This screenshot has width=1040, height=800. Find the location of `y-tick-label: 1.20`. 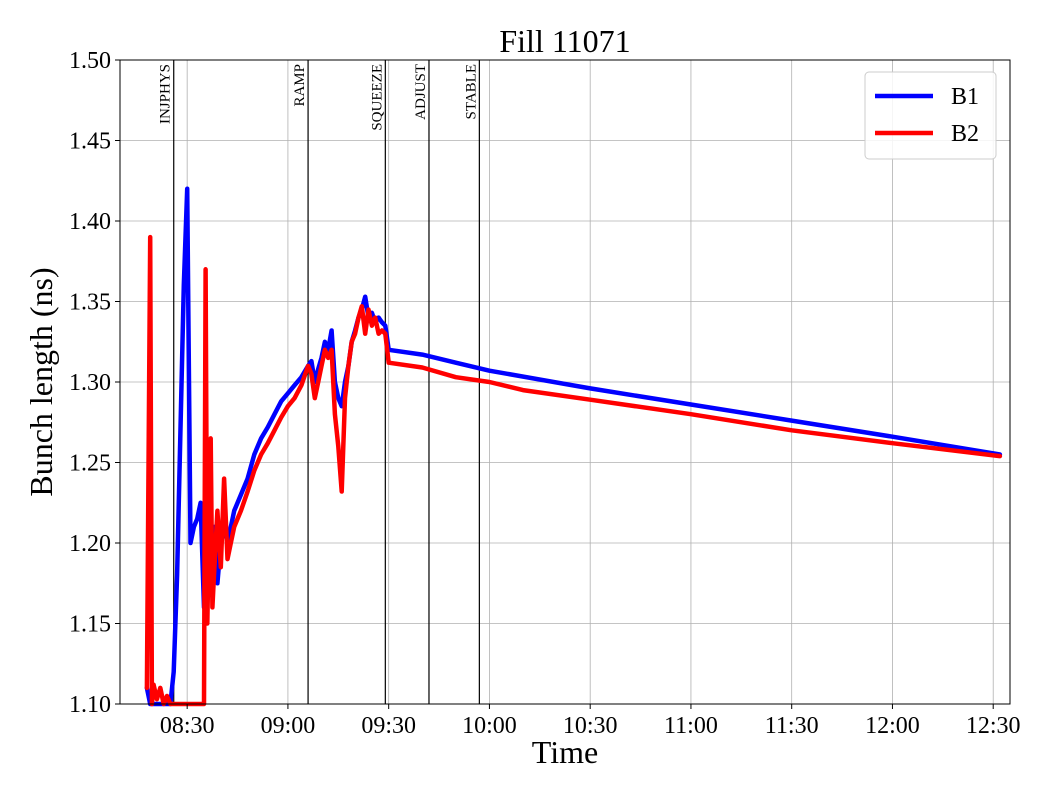

y-tick-label: 1.20 is located at coordinates (90, 544).